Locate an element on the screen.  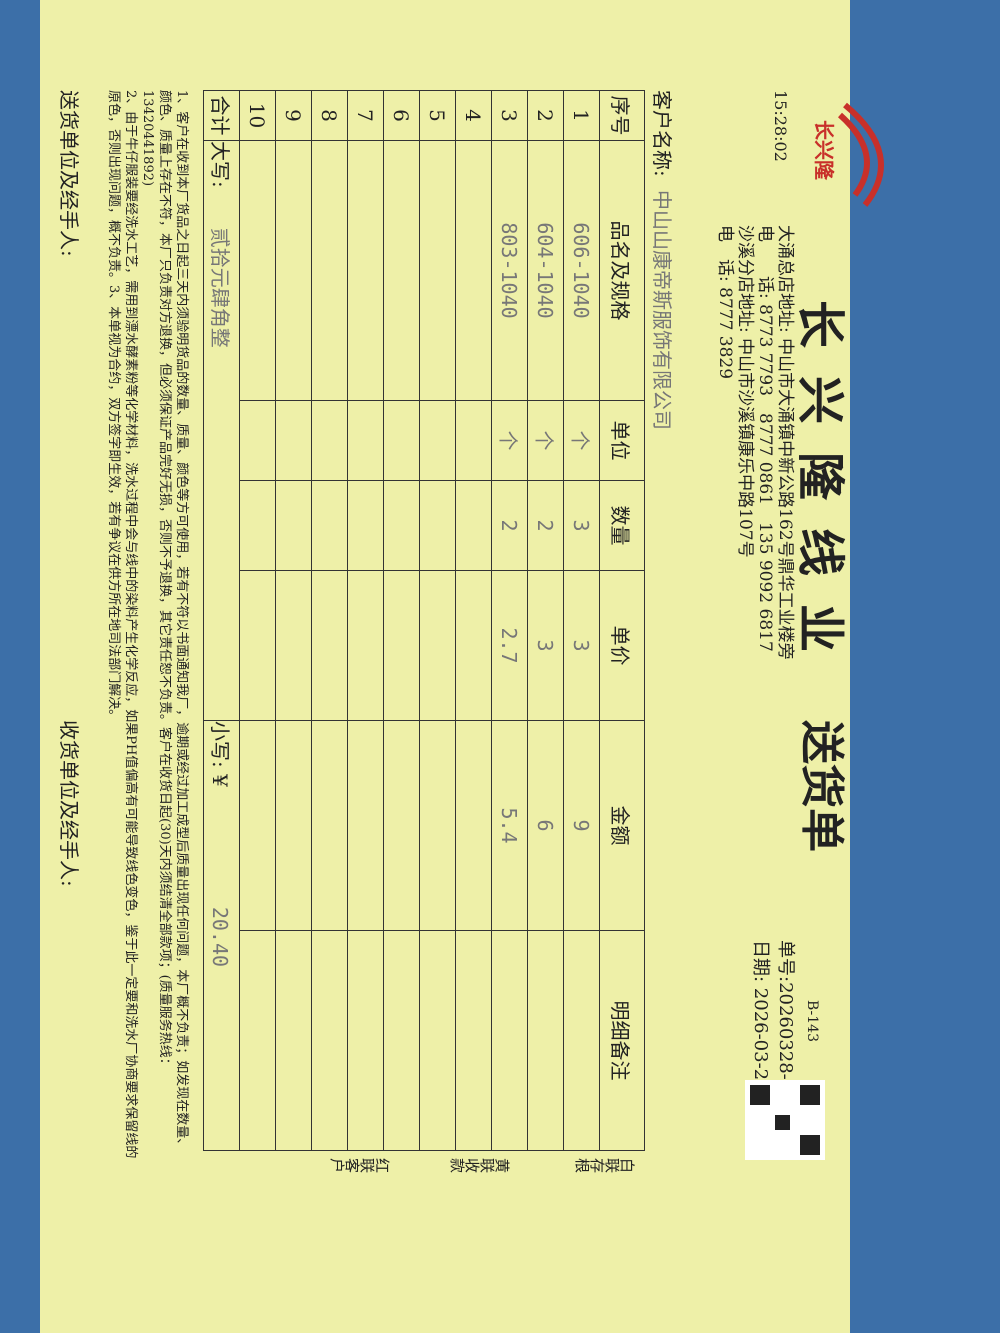
item-row: 2 604-1040 个 2 3 6 is located at coordinates (545, 620).